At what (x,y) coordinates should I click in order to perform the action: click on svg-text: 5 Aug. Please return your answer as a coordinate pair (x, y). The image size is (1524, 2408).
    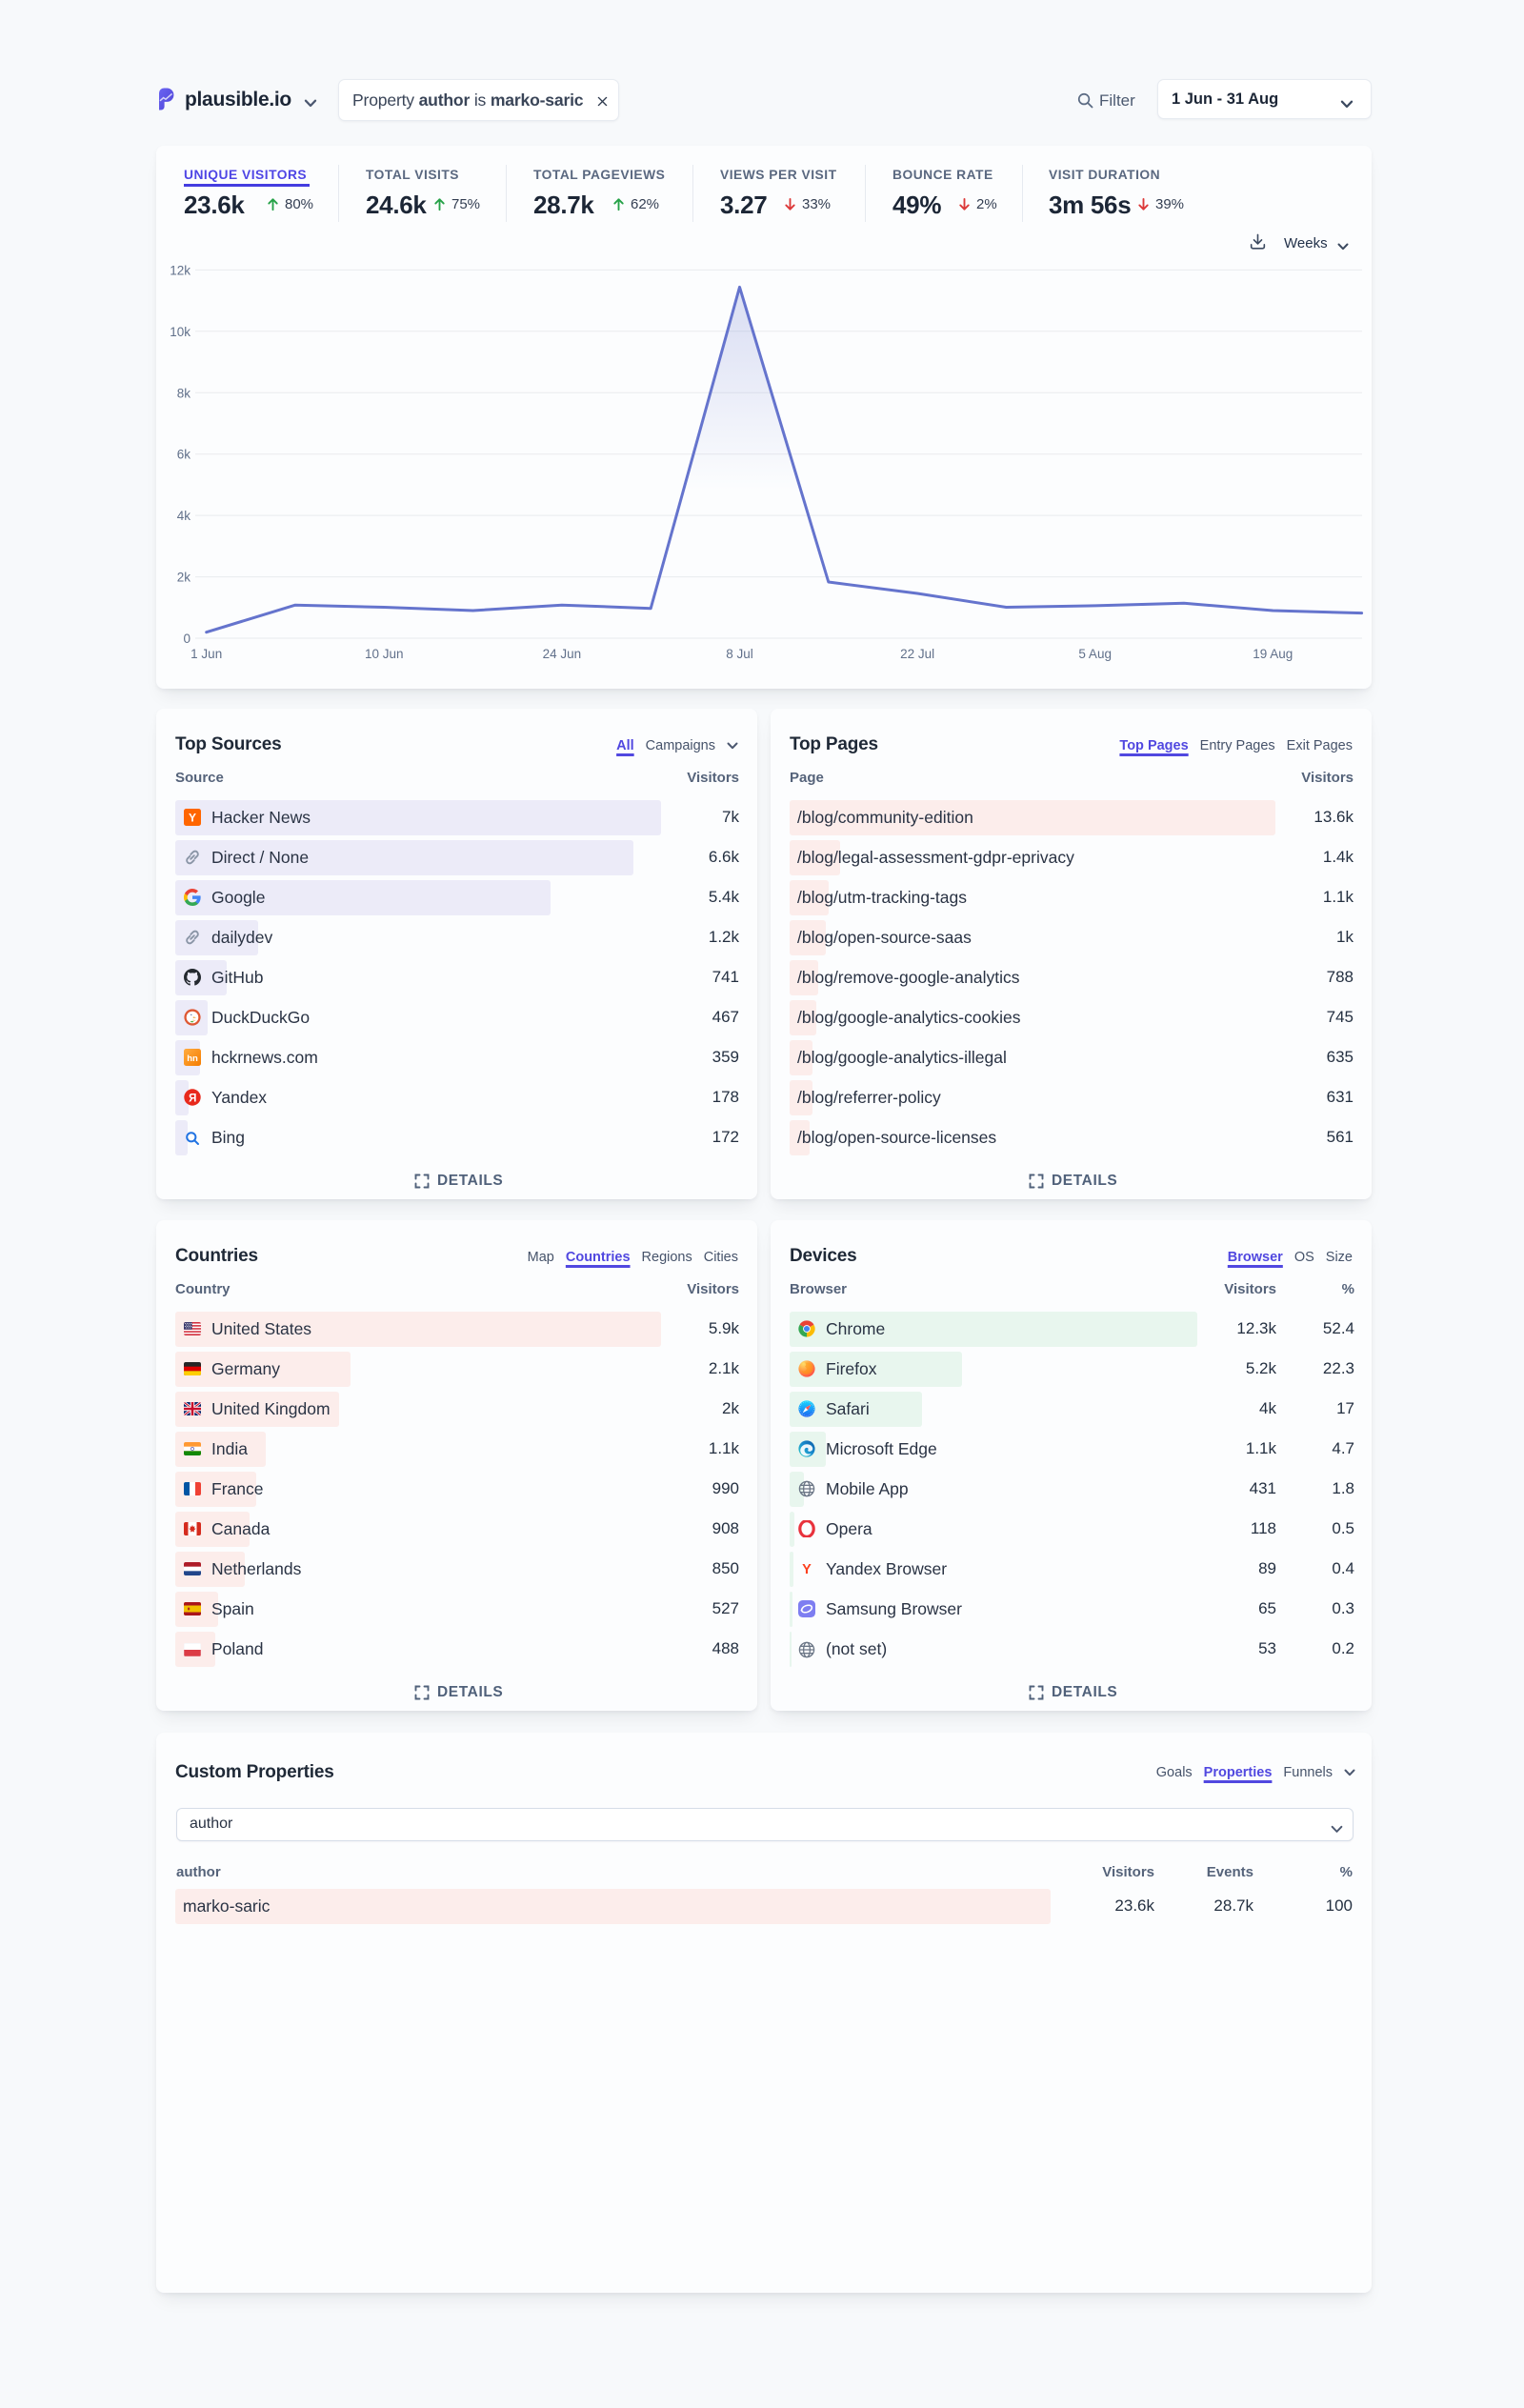
    Looking at the image, I should click on (1095, 654).